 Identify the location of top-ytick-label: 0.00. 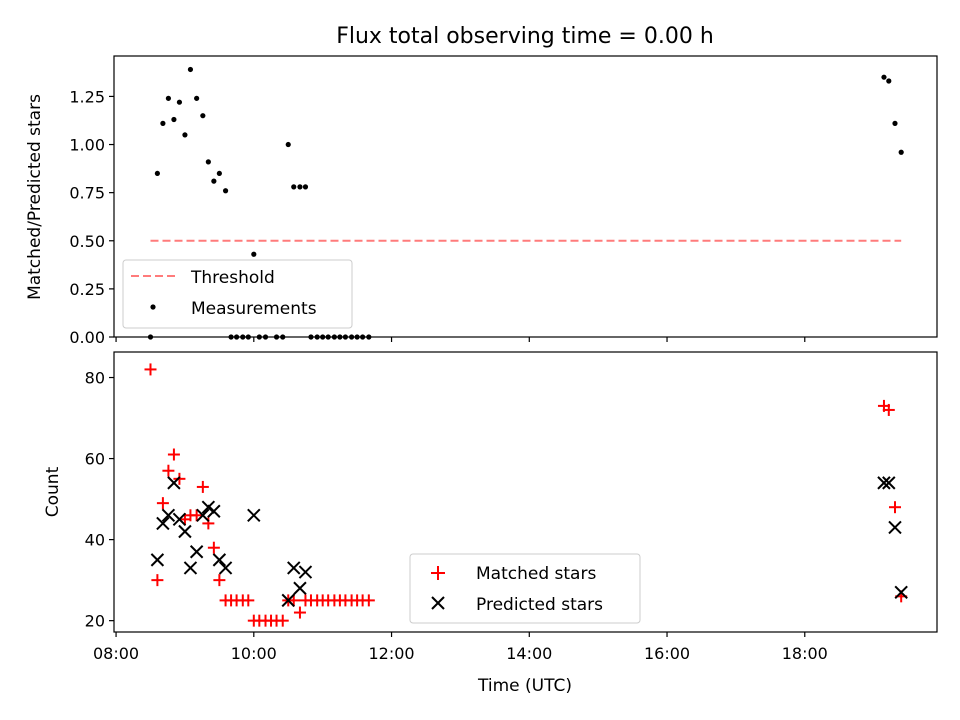
(87, 337).